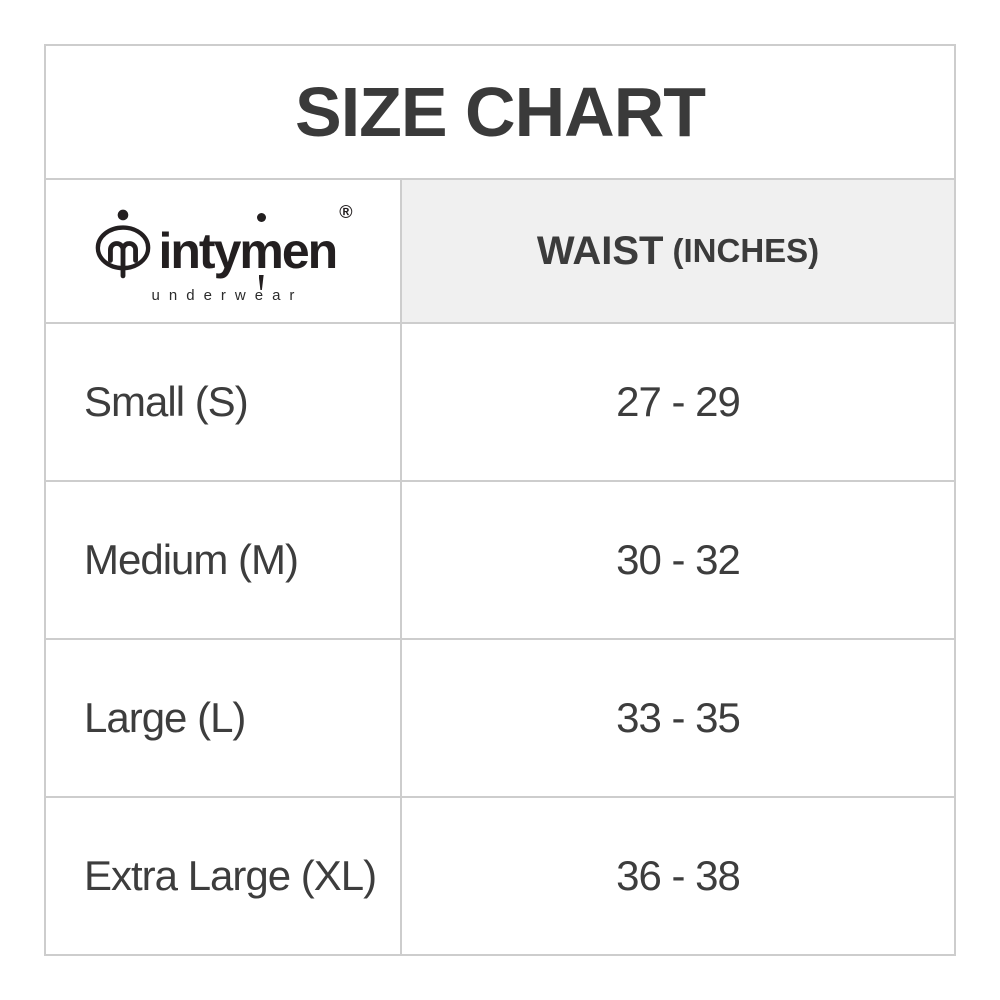  What do you see at coordinates (346, 212) in the screenshot?
I see `registered-trademark-symbol: ®` at bounding box center [346, 212].